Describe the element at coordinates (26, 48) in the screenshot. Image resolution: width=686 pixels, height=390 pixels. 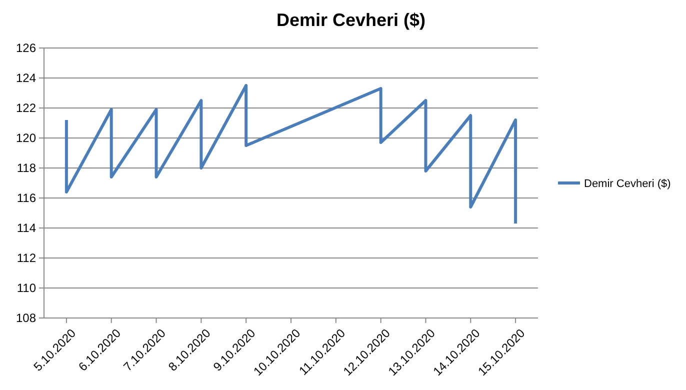
I see `y-tick-label: 126` at that location.